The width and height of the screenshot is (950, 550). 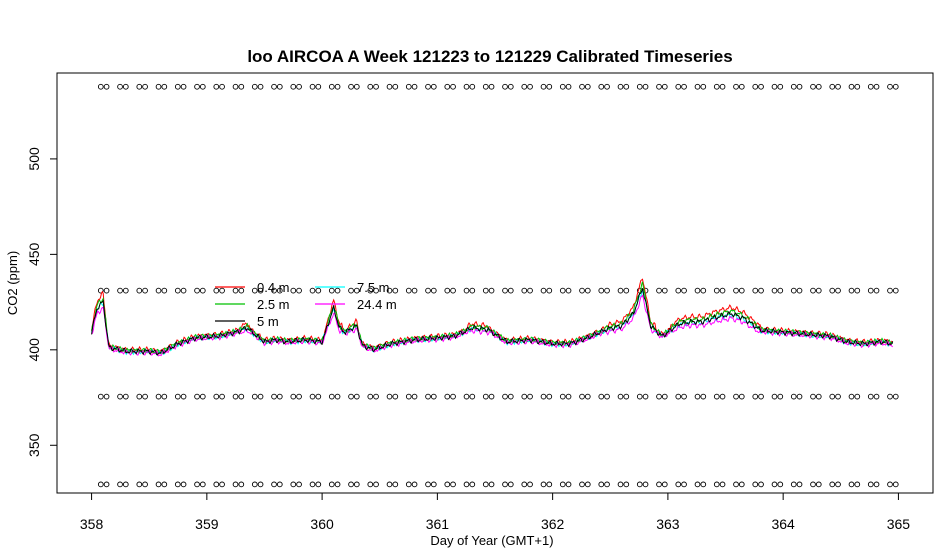 What do you see at coordinates (34, 445) in the screenshot?
I see `y-tick-label: 350` at bounding box center [34, 445].